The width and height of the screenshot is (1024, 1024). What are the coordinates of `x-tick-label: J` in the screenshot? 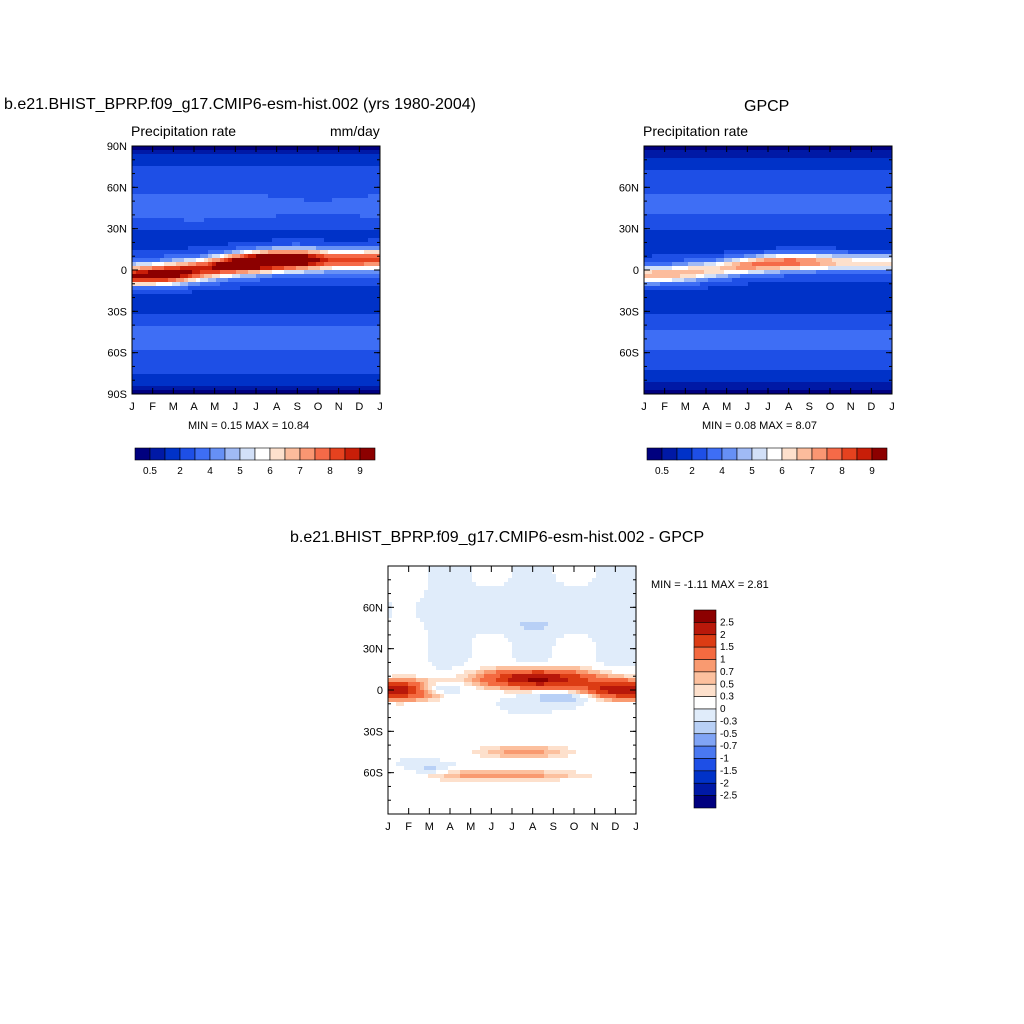 It's located at (256, 407).